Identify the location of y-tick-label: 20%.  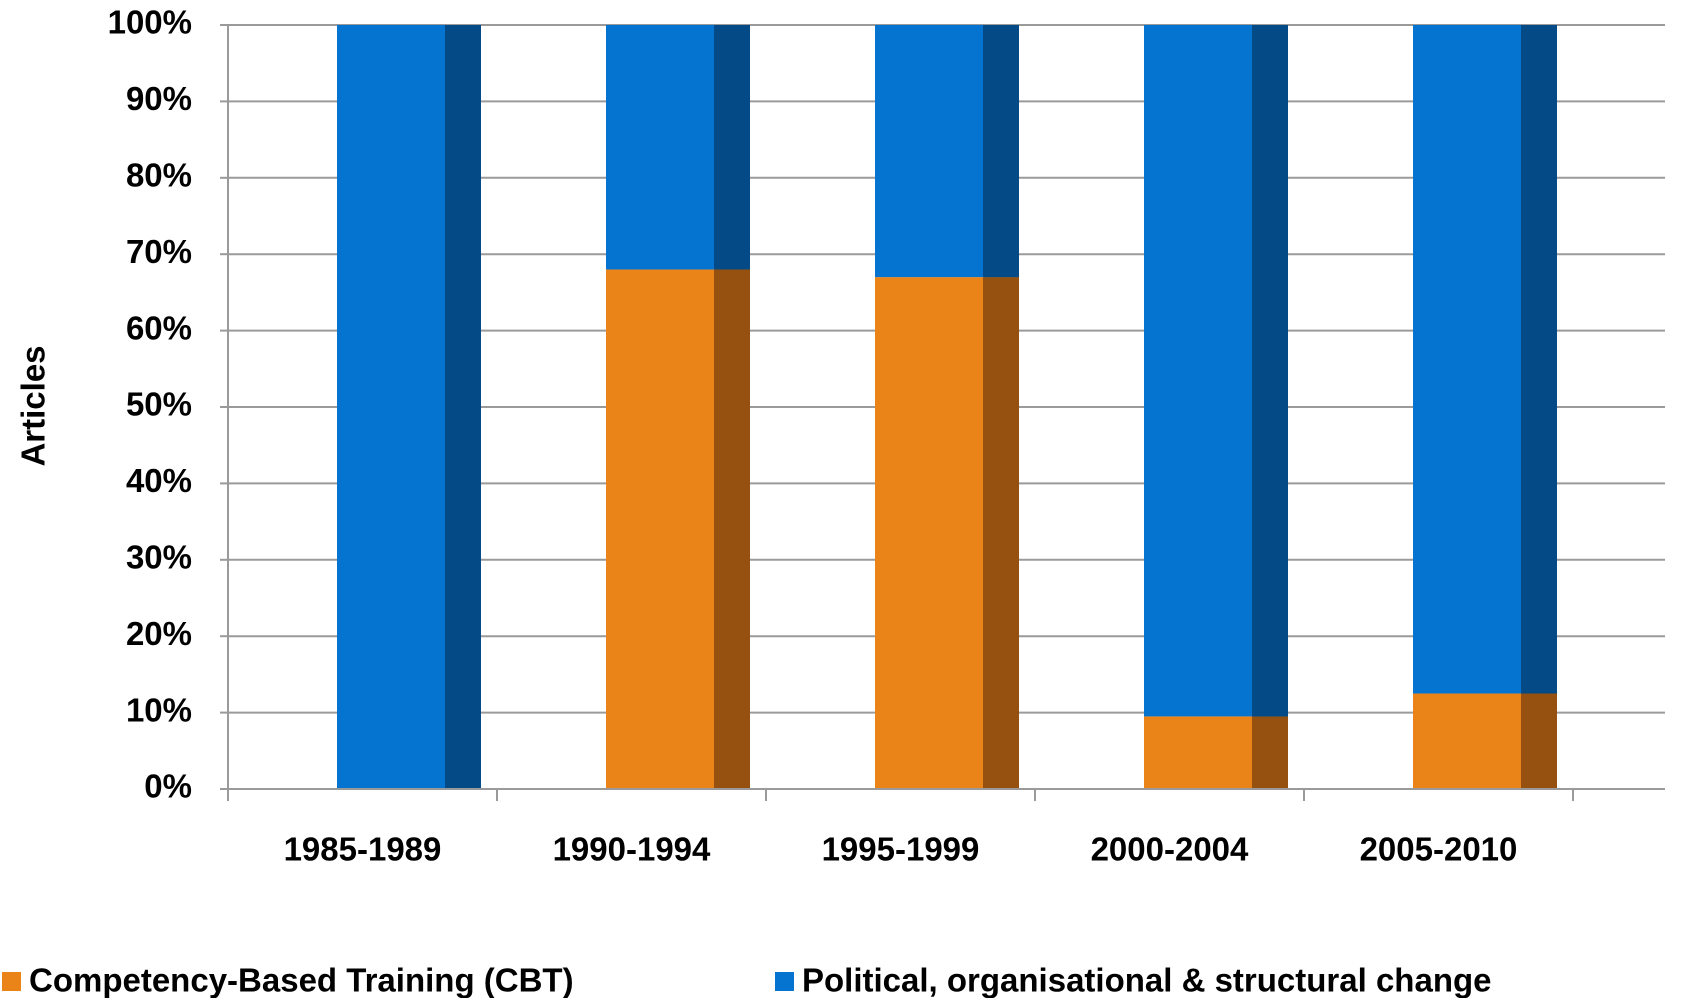
(159, 633).